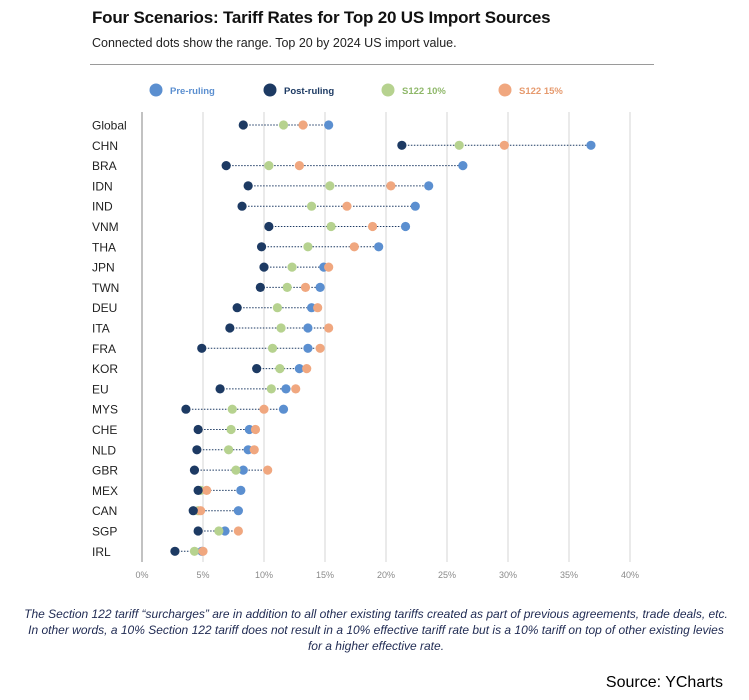 The image size is (749, 700). What do you see at coordinates (372, 64) in the screenshot?
I see `title-divider` at bounding box center [372, 64].